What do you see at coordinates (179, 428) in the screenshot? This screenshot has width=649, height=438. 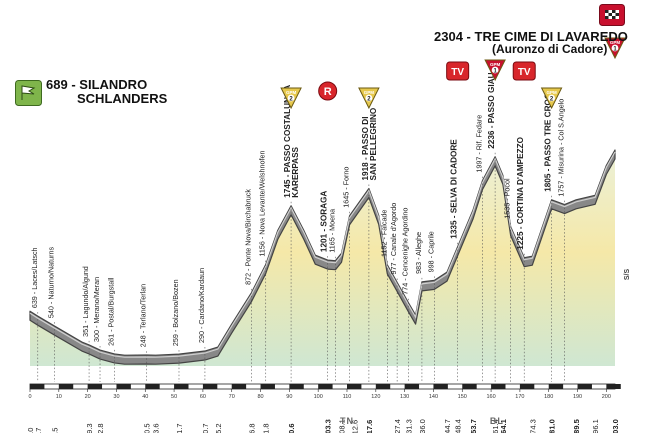 I see `km-label: 51.7` at bounding box center [179, 428].